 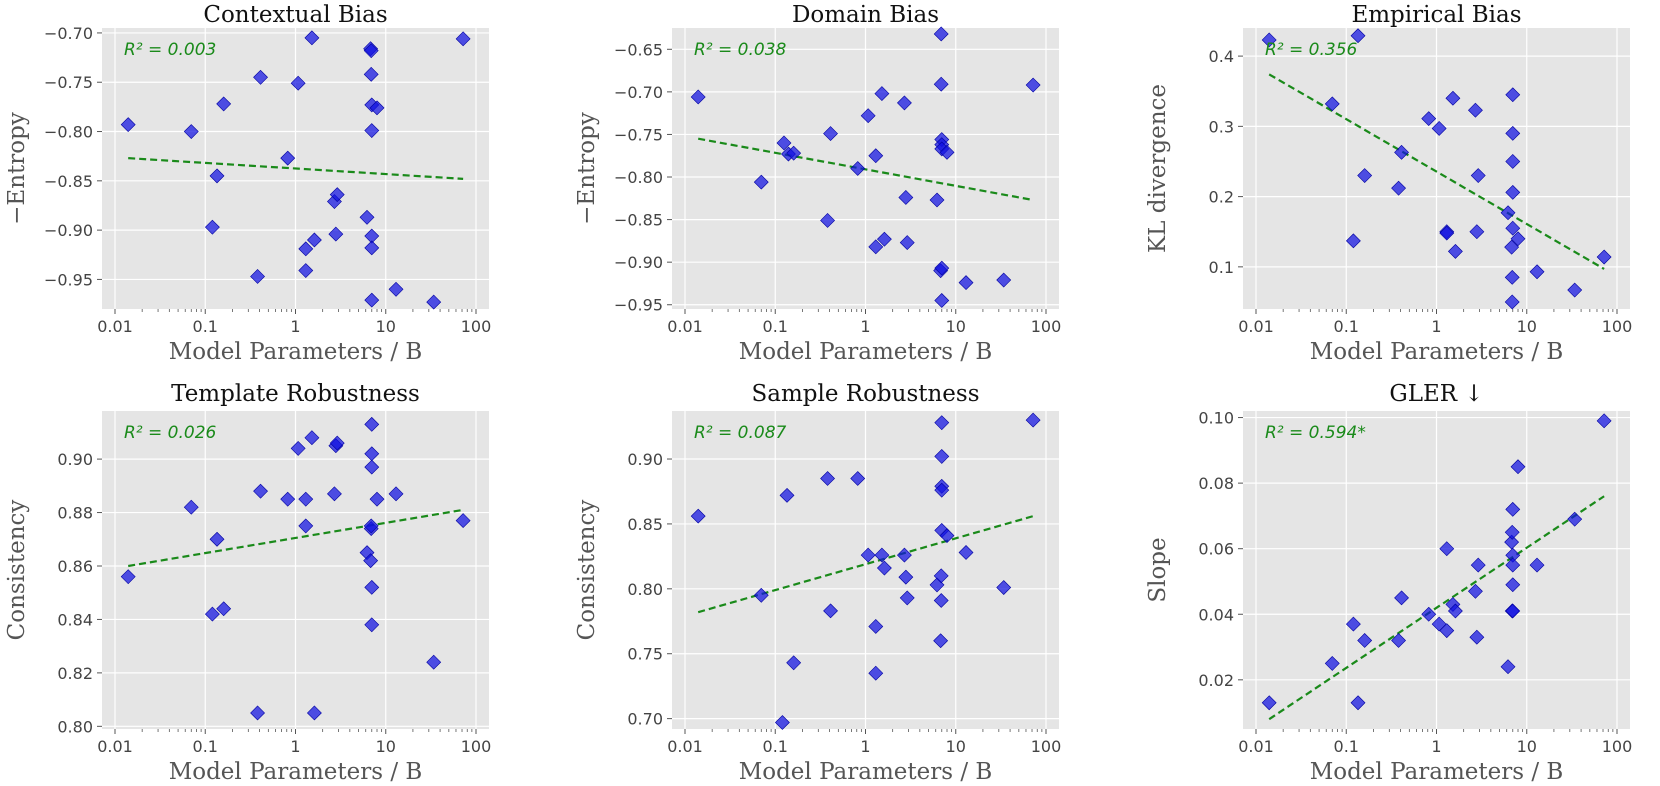 I want to click on y-tick-label: 0.80, so click(x=75, y=726).